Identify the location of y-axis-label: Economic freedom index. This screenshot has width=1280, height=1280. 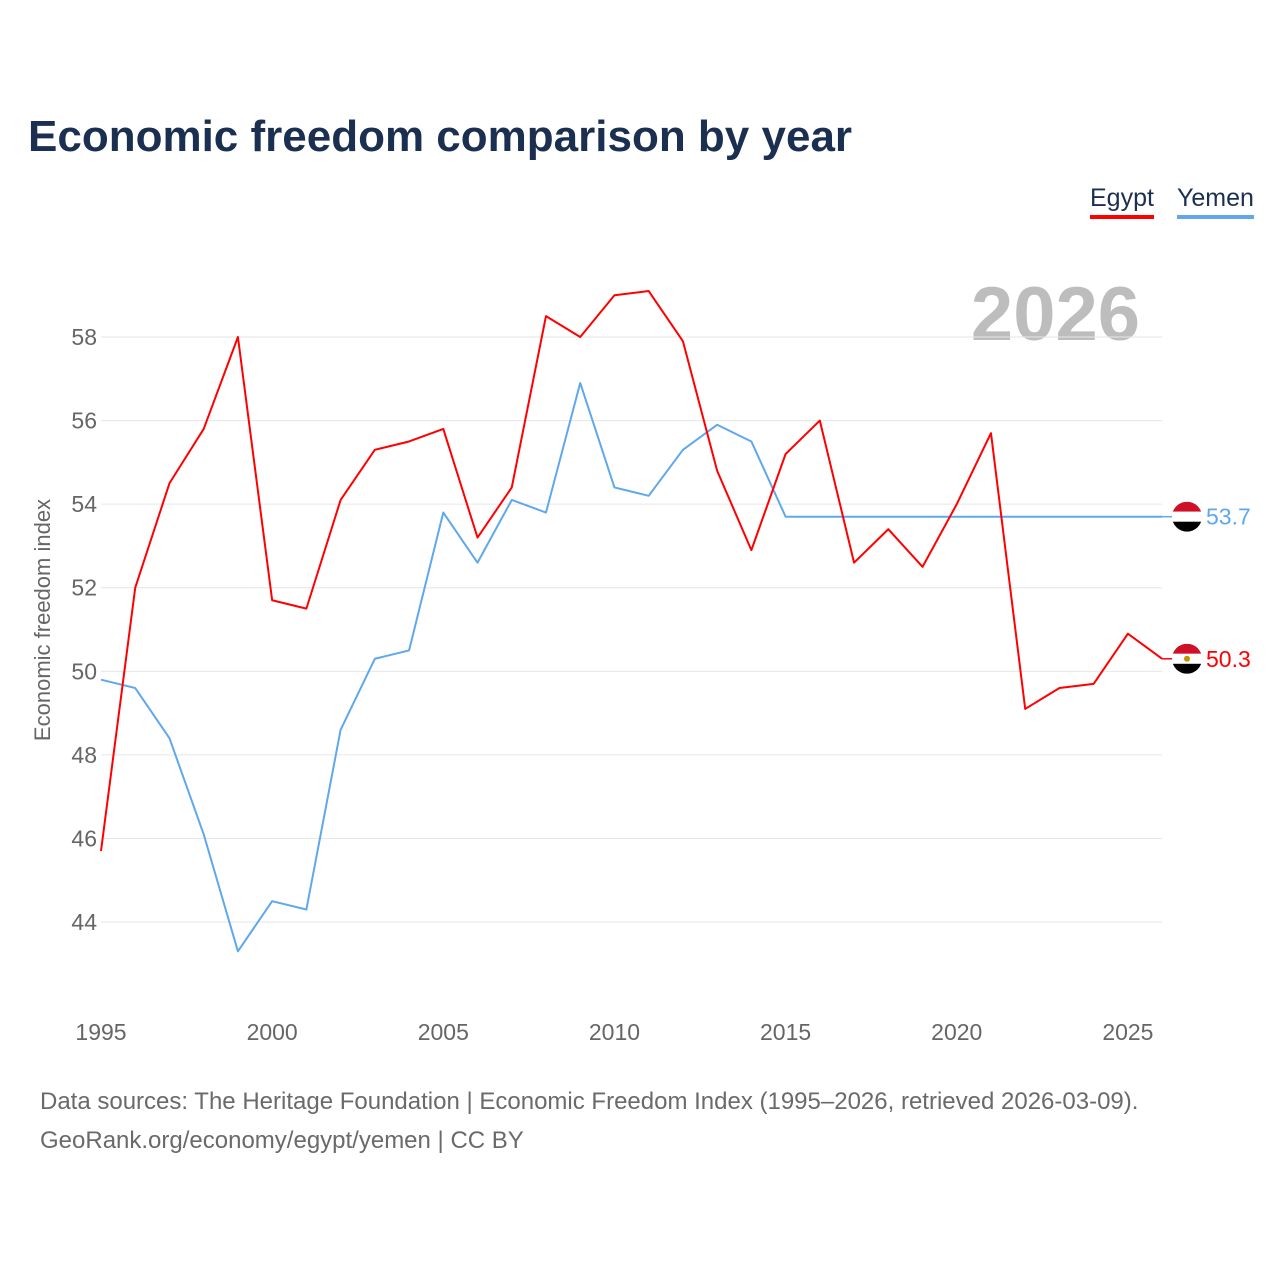
(42, 620).